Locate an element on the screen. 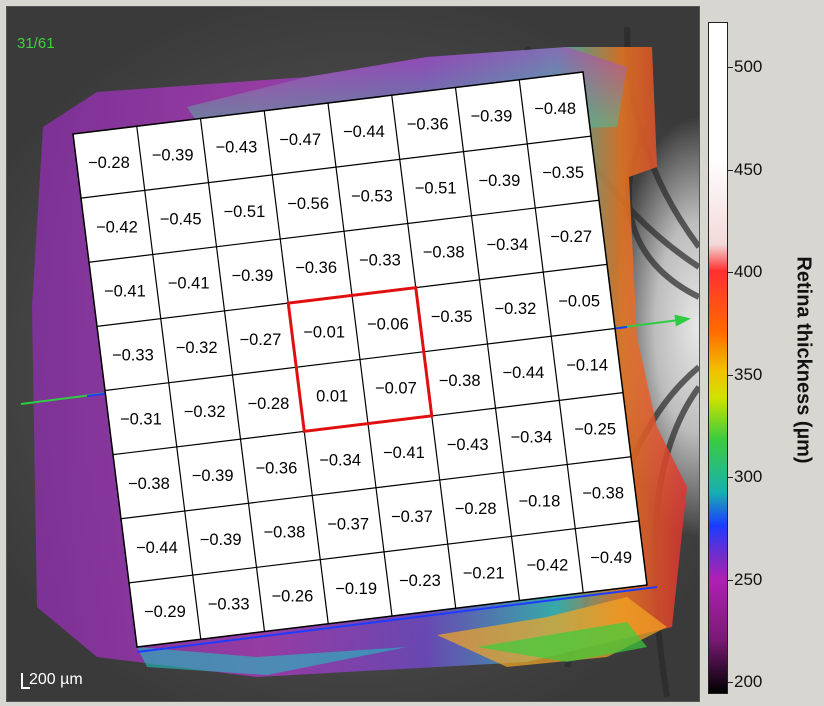  grid-cell-value: −0.47 is located at coordinates (300, 140).